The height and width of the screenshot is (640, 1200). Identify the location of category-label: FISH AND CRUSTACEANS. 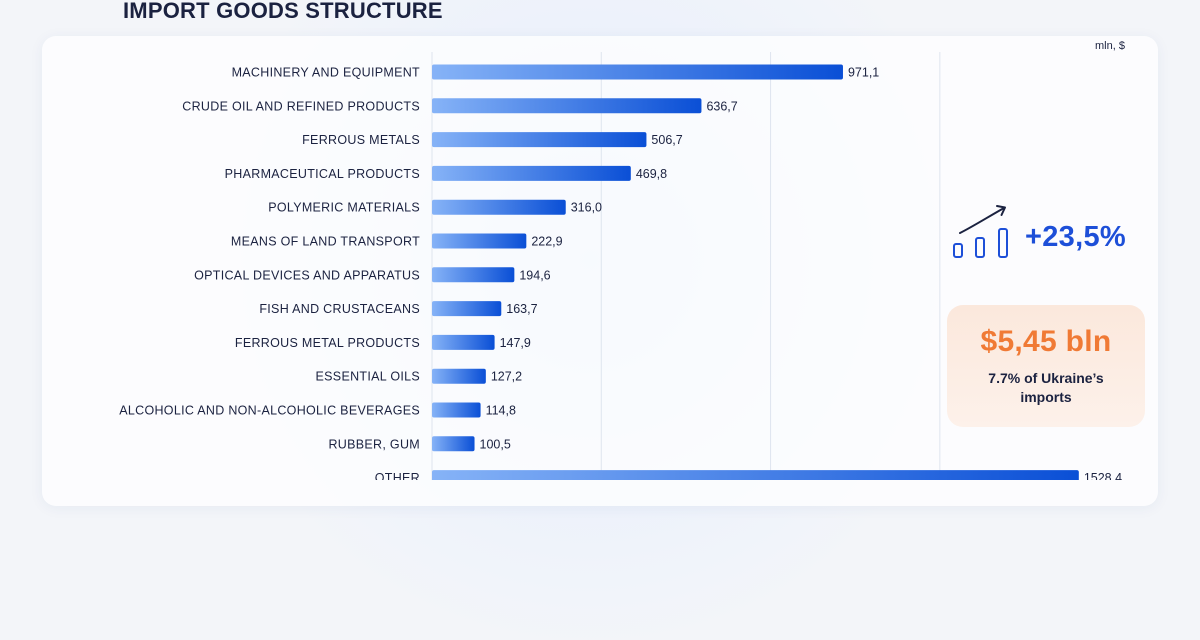
(339, 309).